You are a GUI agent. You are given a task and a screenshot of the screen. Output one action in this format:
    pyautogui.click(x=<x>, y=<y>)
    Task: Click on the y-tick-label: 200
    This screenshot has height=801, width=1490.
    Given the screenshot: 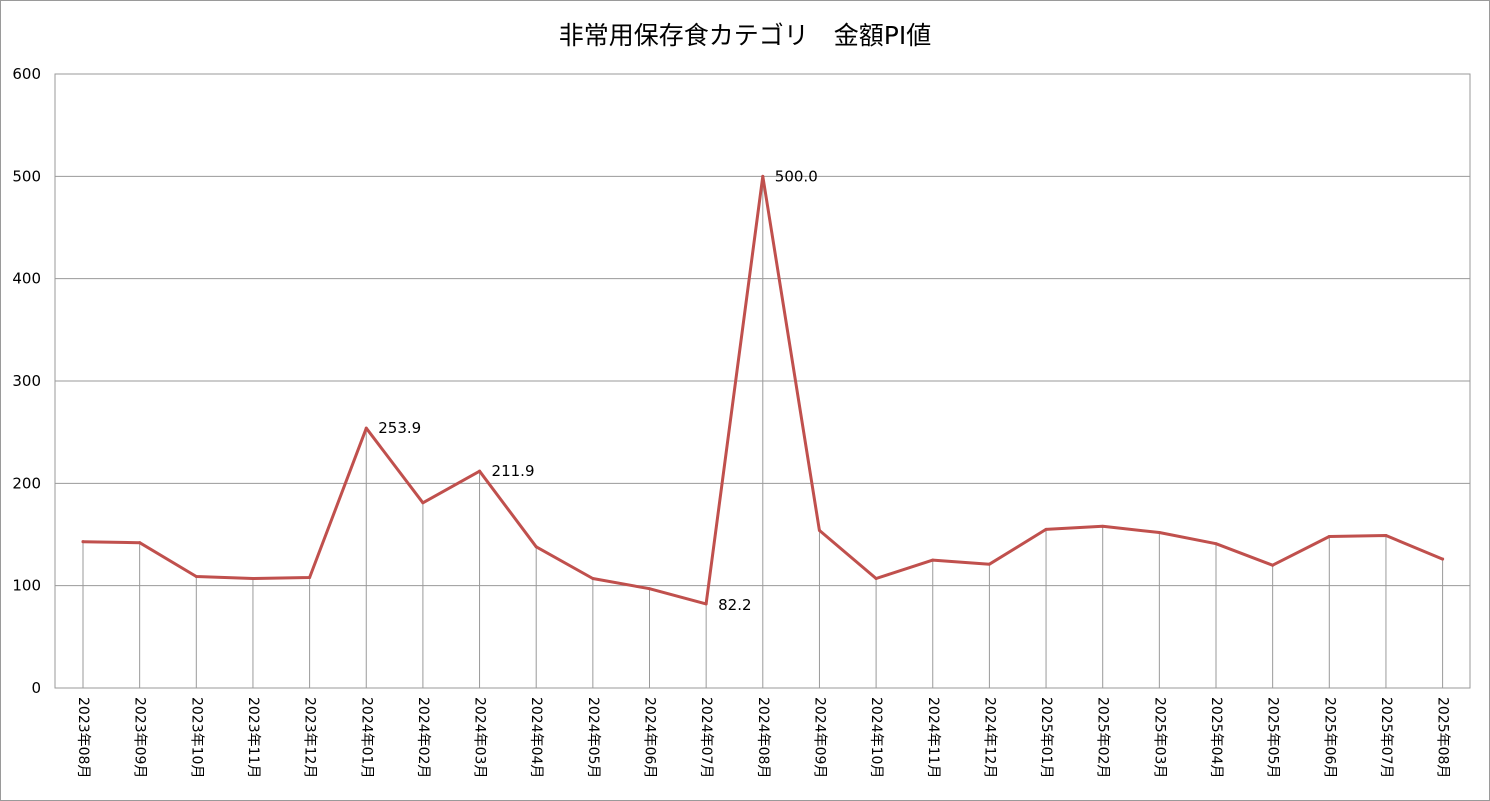 What is the action you would take?
    pyautogui.click(x=26, y=483)
    